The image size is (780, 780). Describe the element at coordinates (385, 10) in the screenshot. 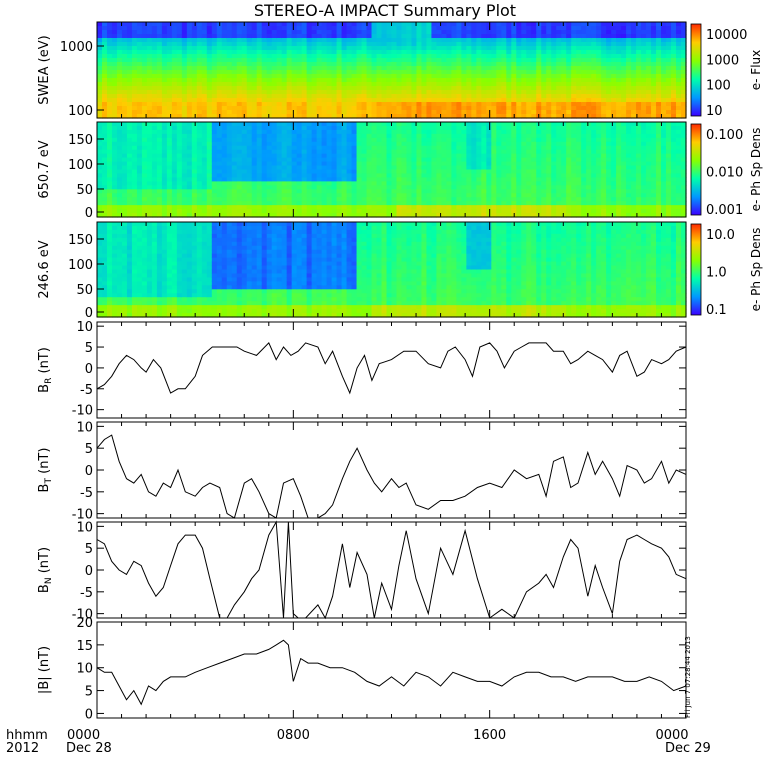

I see `figure-title: STEREO-A IMPACT Summary Plot` at that location.